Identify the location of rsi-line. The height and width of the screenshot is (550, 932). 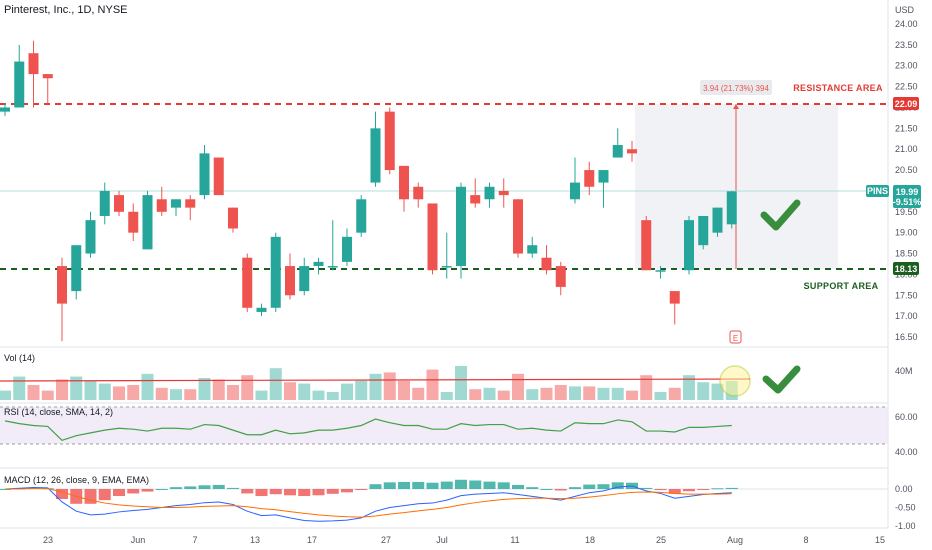
(368, 429).